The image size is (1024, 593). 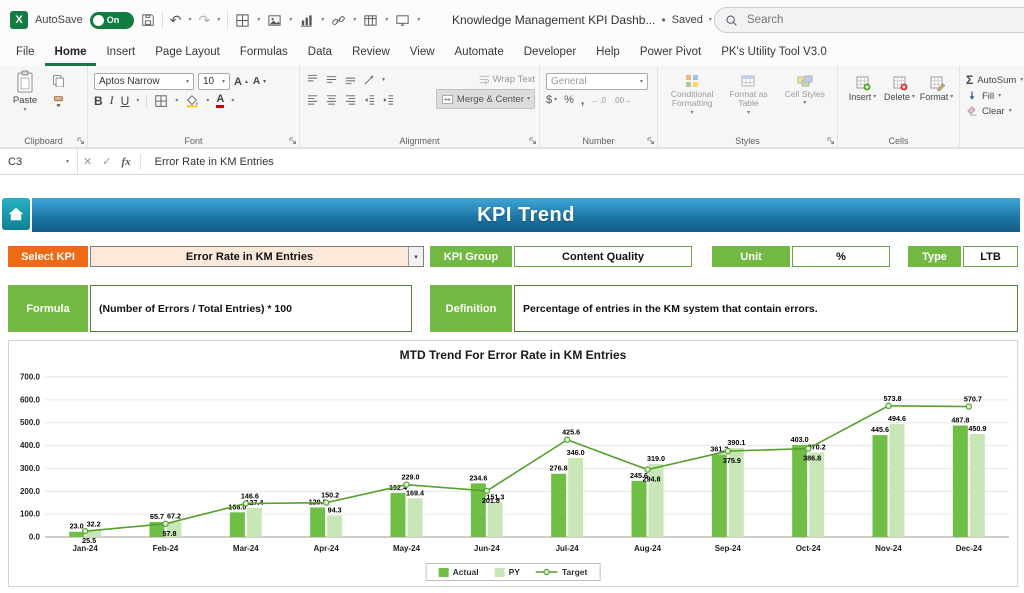 I want to click on delete-cells-icon, so click(x=900, y=83).